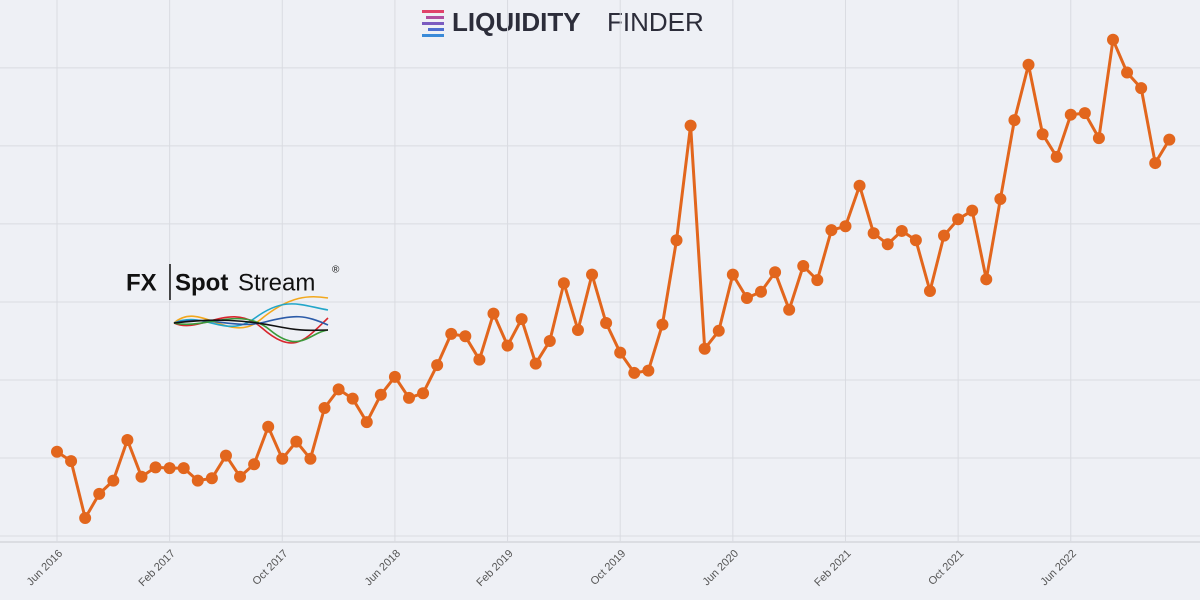  Describe the element at coordinates (608, 568) in the screenshot. I see `x-tick-label: Oct 2019` at that location.